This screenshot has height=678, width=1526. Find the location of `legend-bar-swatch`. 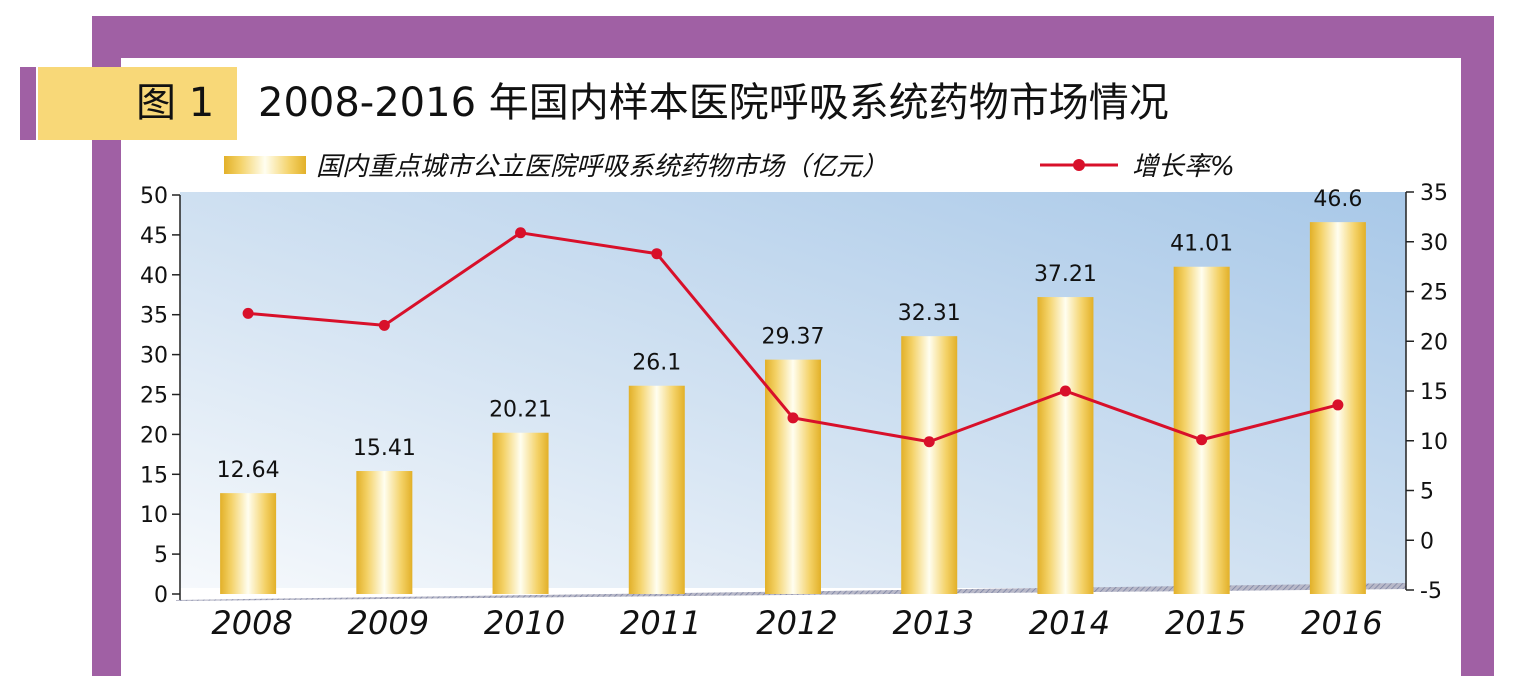

legend-bar-swatch is located at coordinates (265, 165).